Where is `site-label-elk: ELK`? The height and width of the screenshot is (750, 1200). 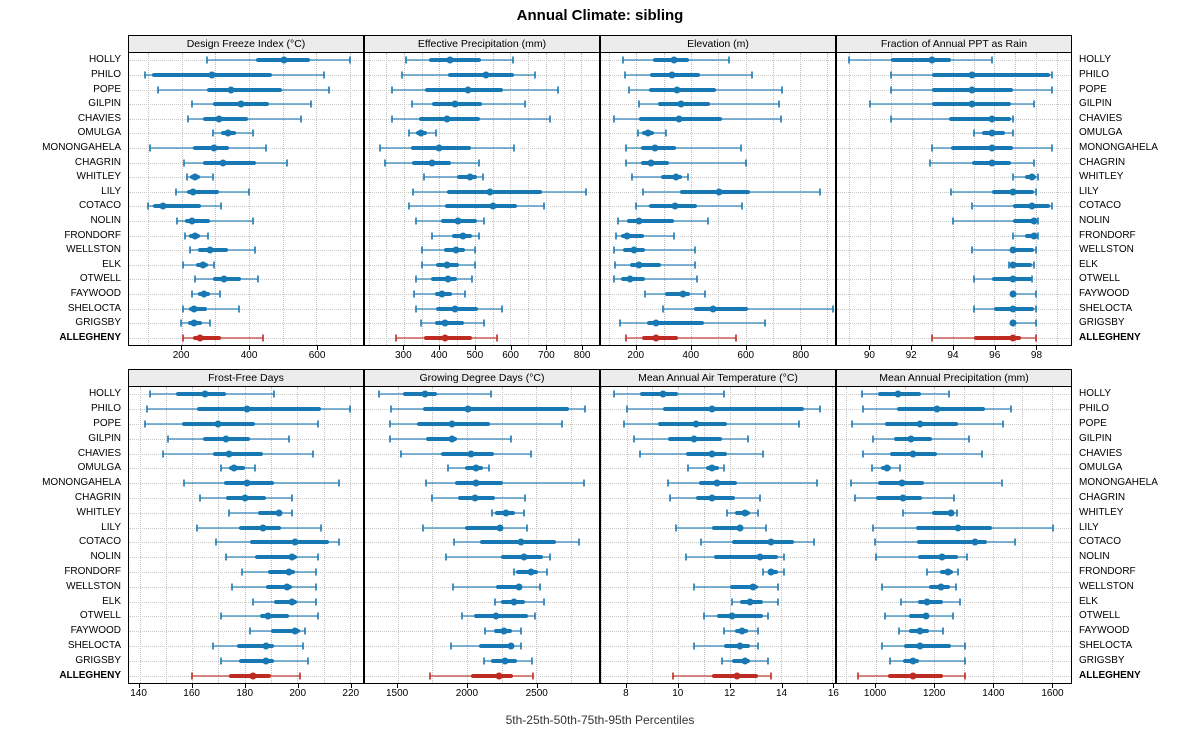
site-label-elk: ELK is located at coordinates (111, 601).